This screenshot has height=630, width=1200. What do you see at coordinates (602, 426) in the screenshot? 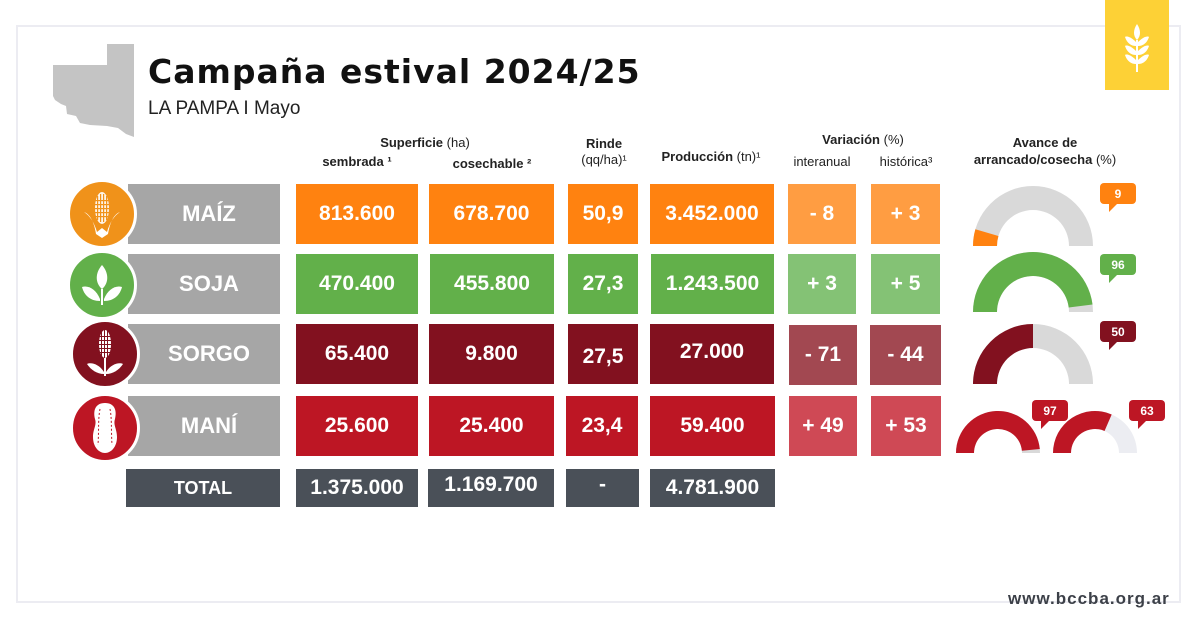
I see `cell-mani-rinde: 23,4` at bounding box center [602, 426].